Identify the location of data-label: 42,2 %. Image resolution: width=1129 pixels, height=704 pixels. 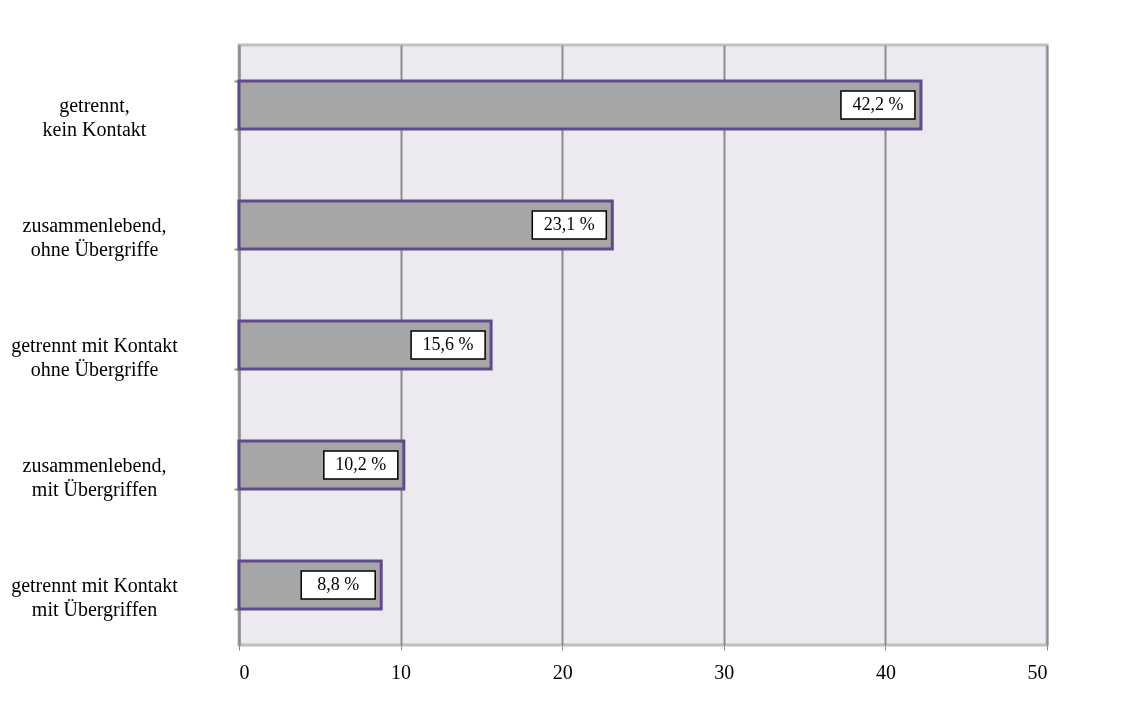
(878, 104).